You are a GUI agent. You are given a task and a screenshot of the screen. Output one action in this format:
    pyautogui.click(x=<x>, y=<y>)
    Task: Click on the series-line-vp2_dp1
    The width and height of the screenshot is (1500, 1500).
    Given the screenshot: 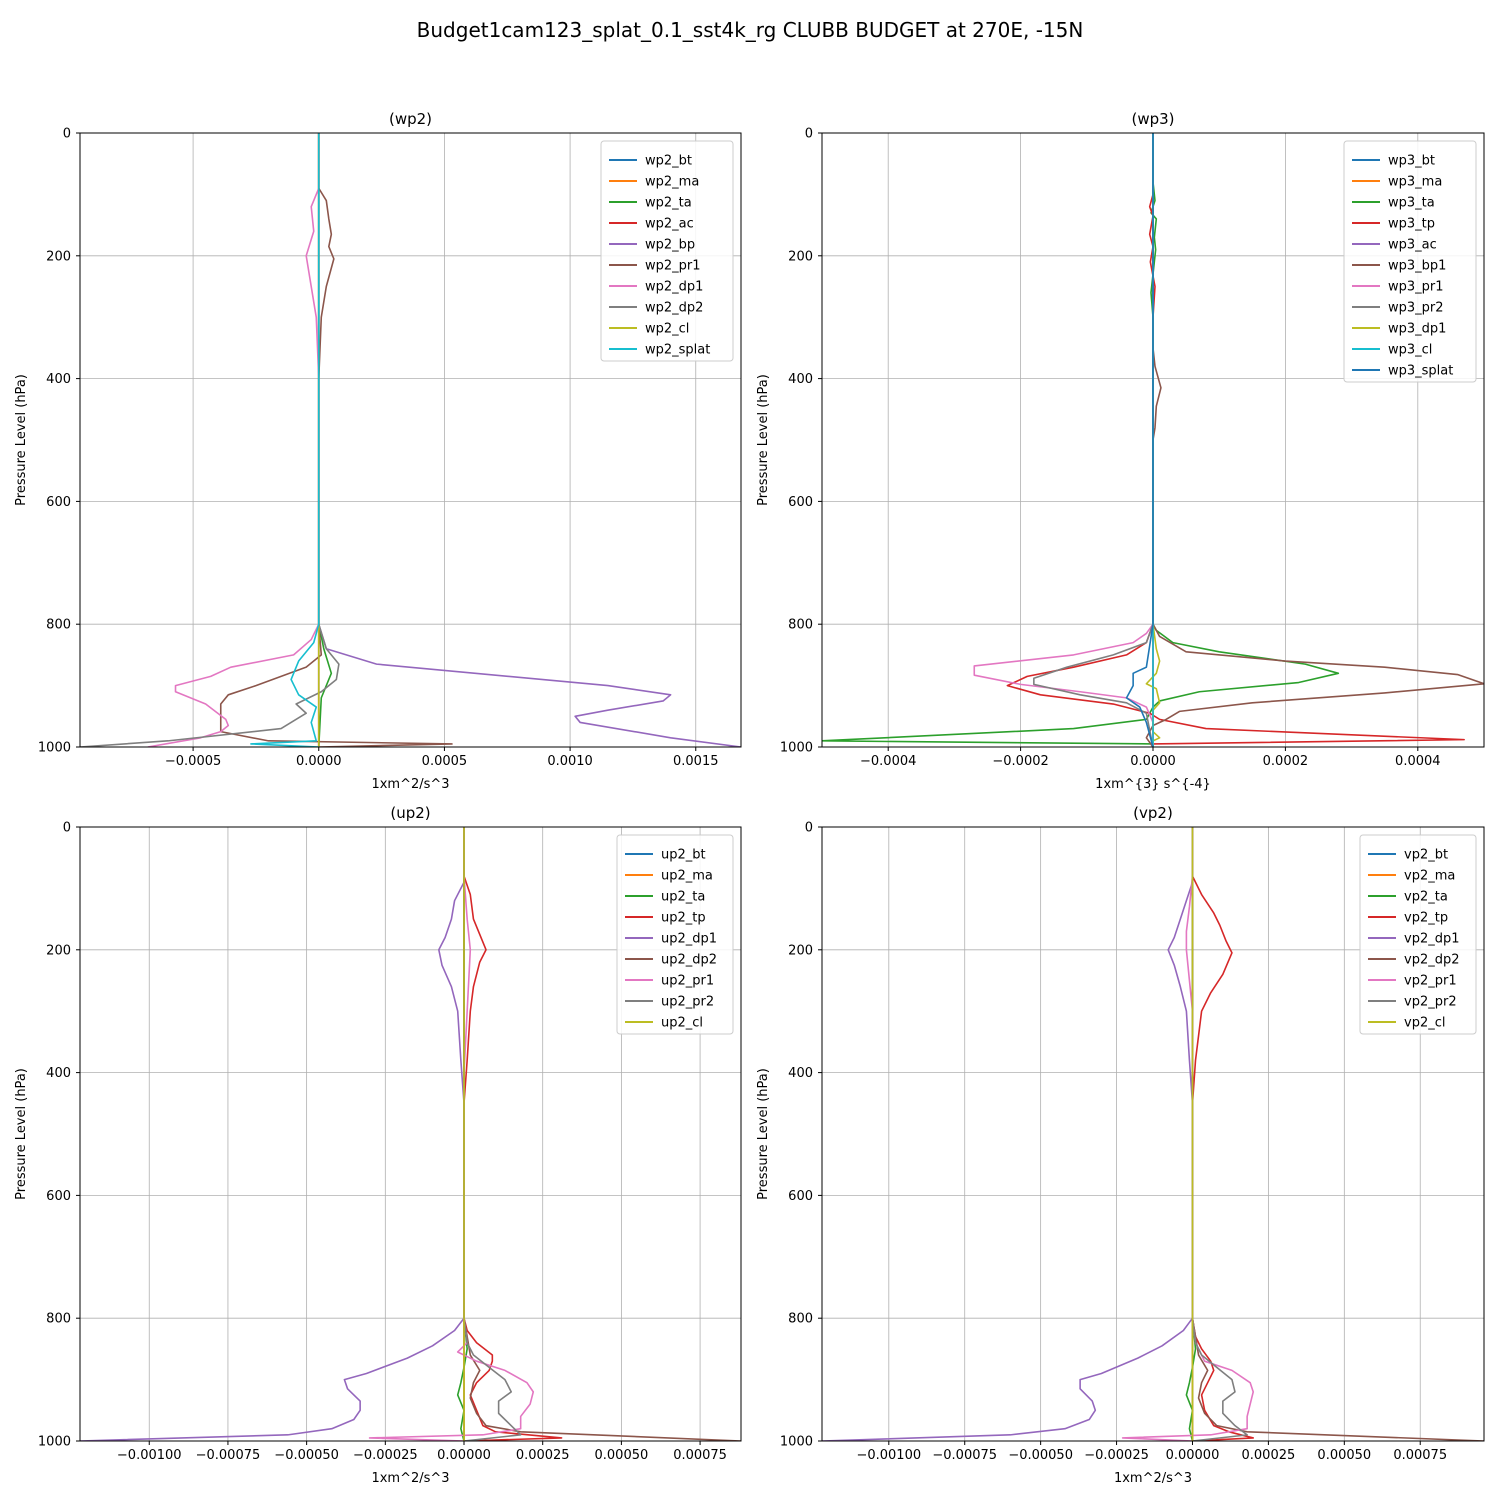 What is the action you would take?
    pyautogui.click(x=1008, y=1134)
    